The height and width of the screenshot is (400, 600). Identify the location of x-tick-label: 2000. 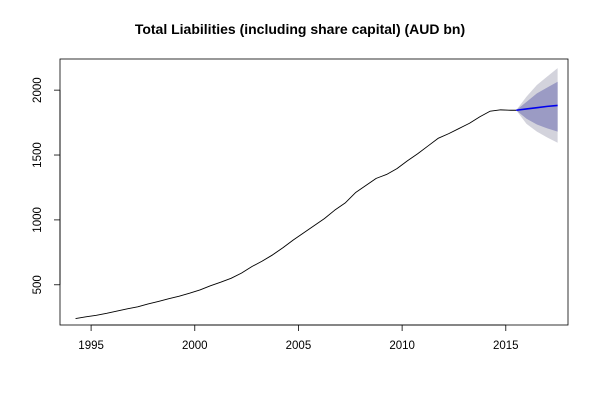
(195, 346).